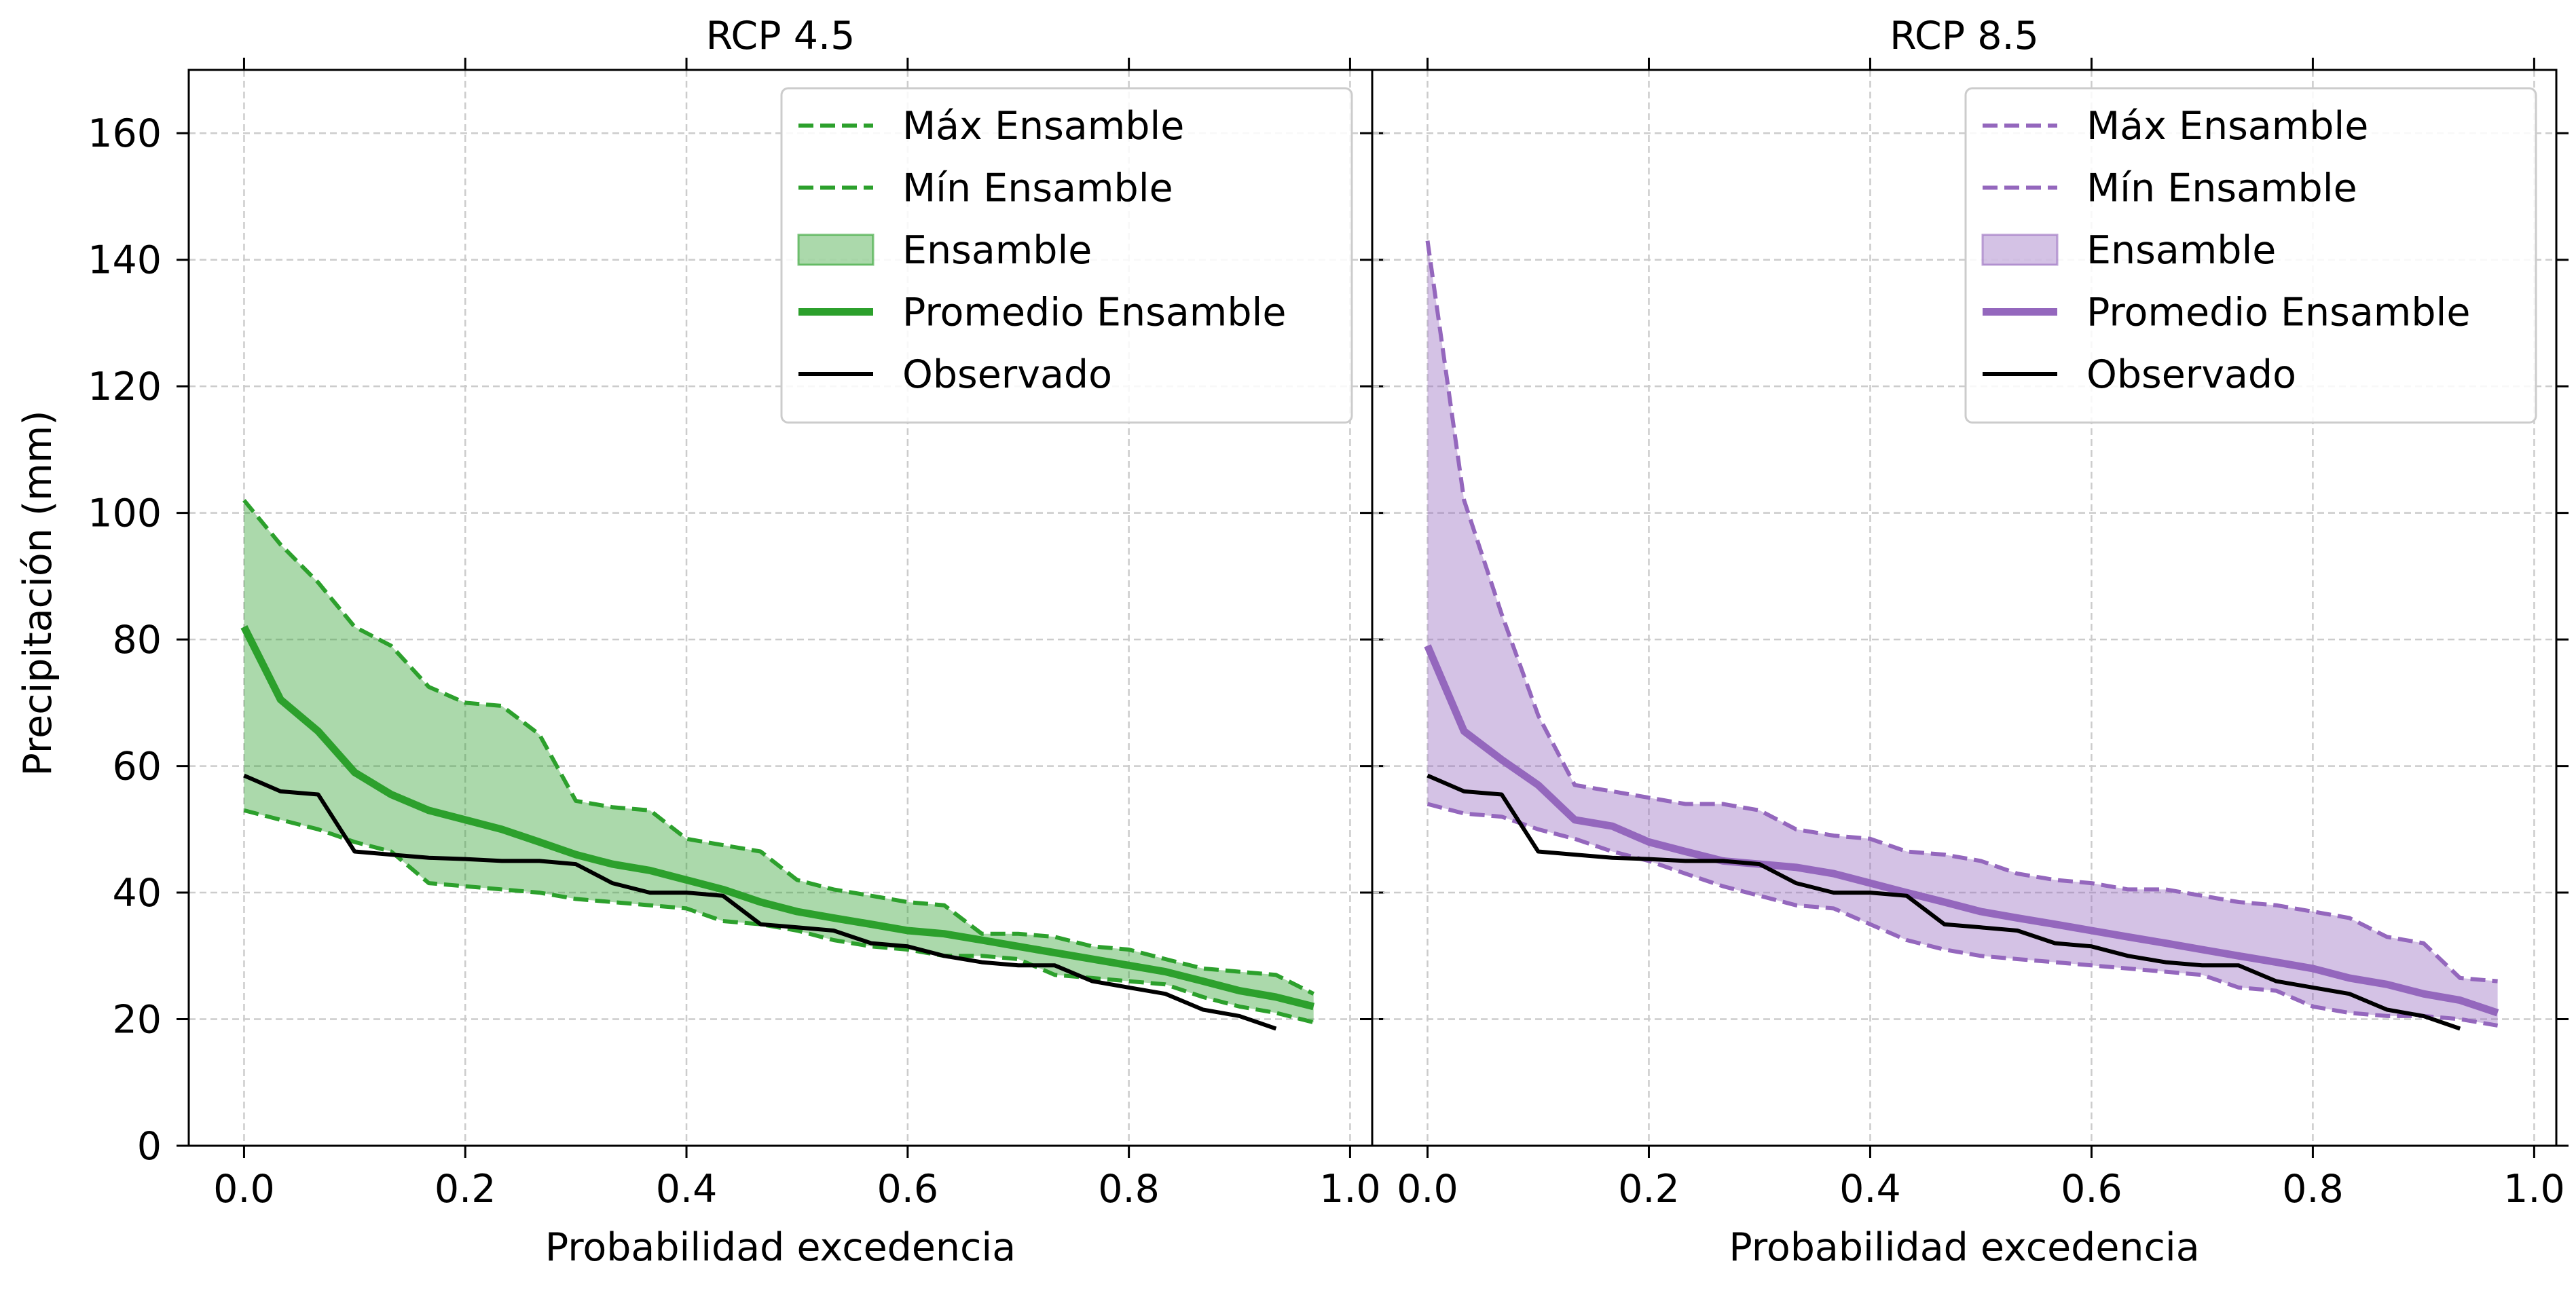  Describe the element at coordinates (125, 133) in the screenshot. I see `y-tick-label: 160` at that location.